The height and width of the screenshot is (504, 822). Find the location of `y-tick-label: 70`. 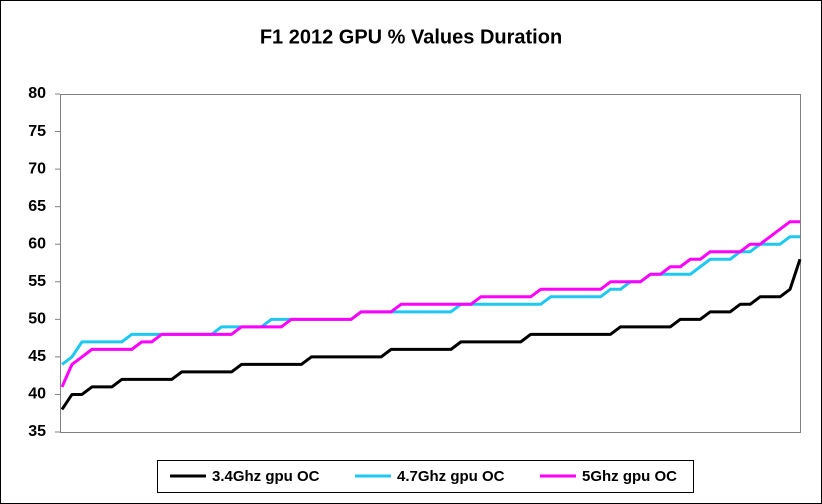

y-tick-label: 70 is located at coordinates (37, 168).